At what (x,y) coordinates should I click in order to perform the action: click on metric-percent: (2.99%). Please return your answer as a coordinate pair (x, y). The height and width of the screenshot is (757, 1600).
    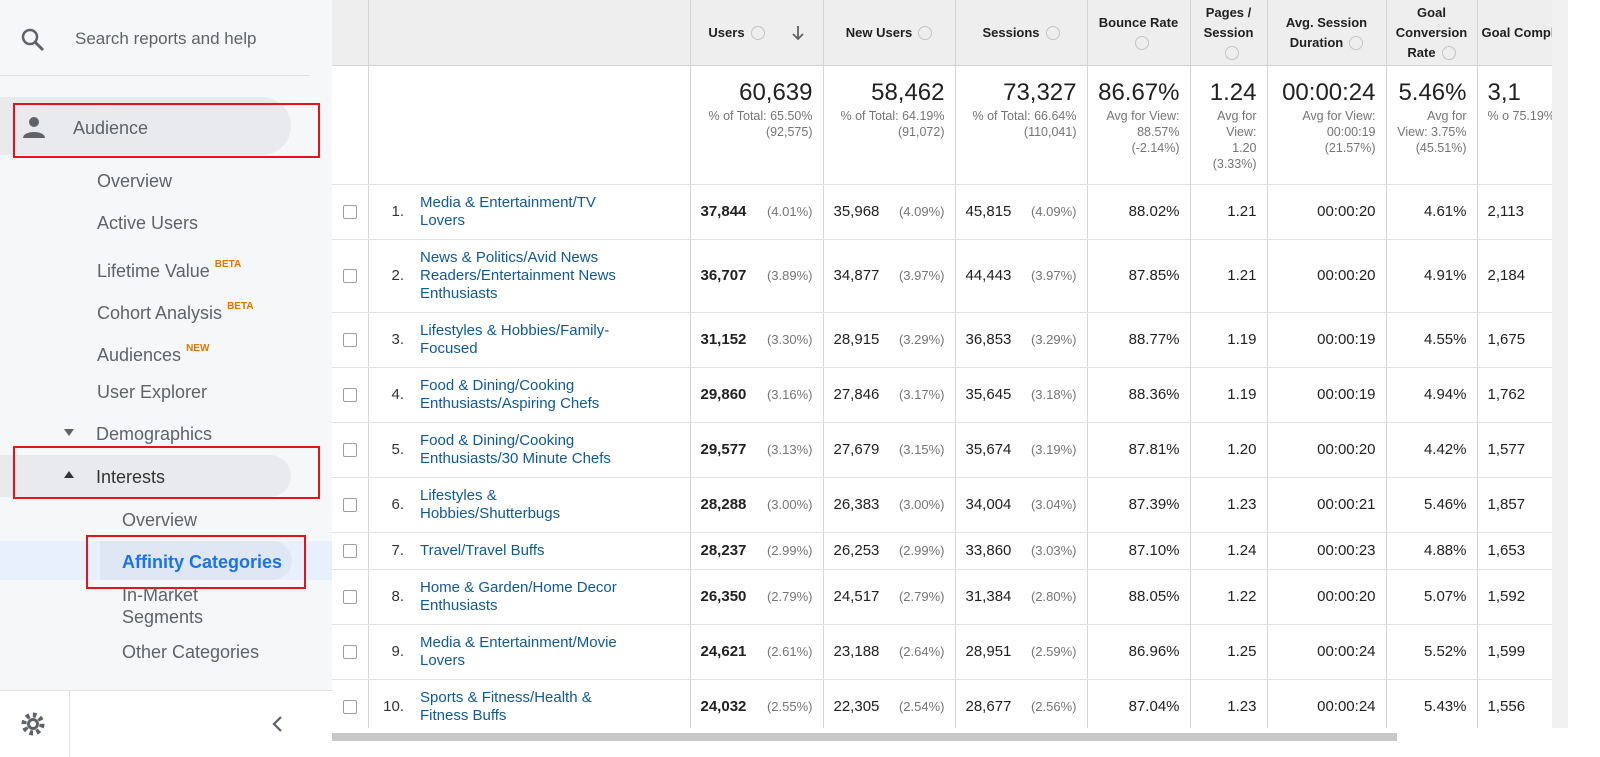
    Looking at the image, I should click on (921, 550).